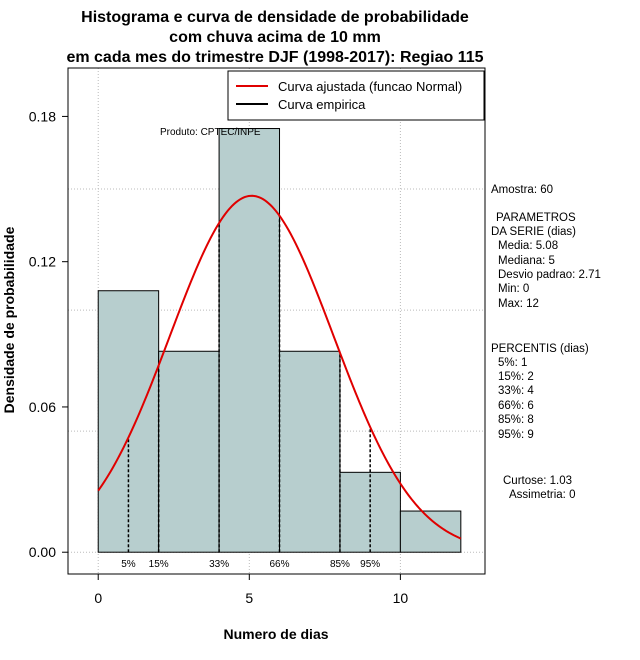  I want to click on percentile-15: 15%: 2, so click(516, 377).